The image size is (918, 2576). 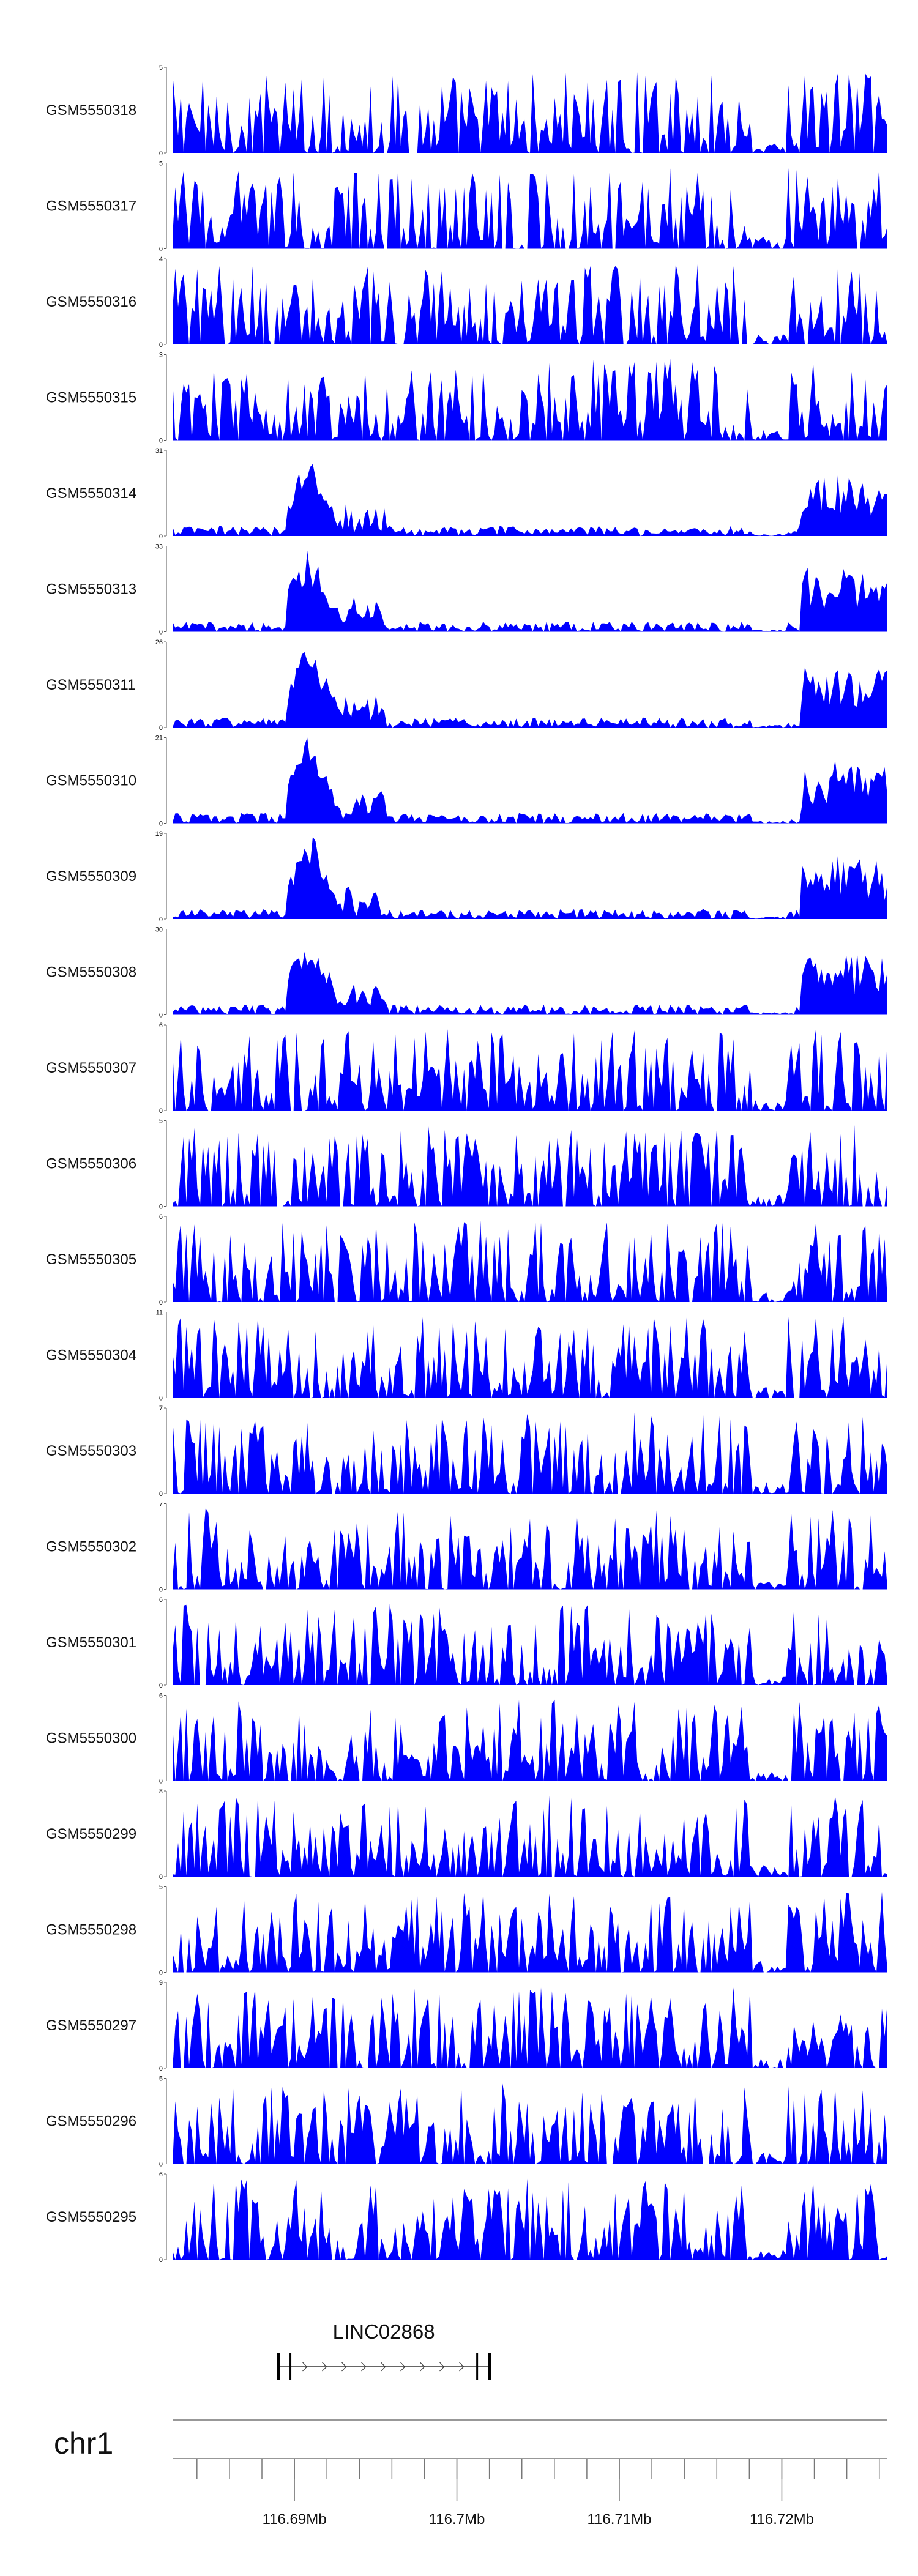 I want to click on track-gsm5550317: GSM5550317 5 0, so click(x=466, y=206).